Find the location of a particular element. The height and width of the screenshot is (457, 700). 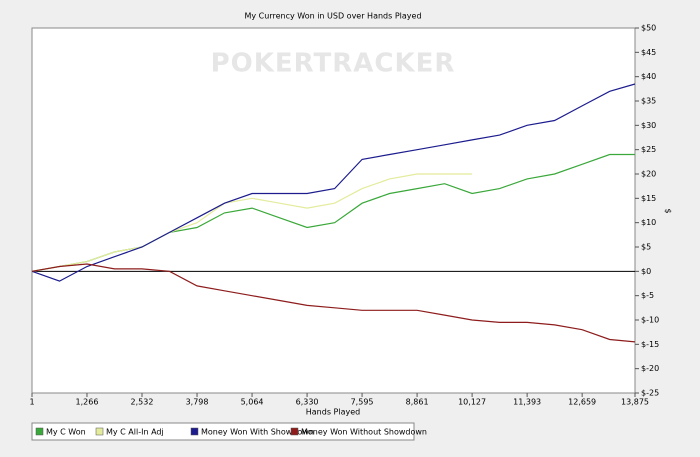

y-tick-label: $0 is located at coordinates (646, 271).